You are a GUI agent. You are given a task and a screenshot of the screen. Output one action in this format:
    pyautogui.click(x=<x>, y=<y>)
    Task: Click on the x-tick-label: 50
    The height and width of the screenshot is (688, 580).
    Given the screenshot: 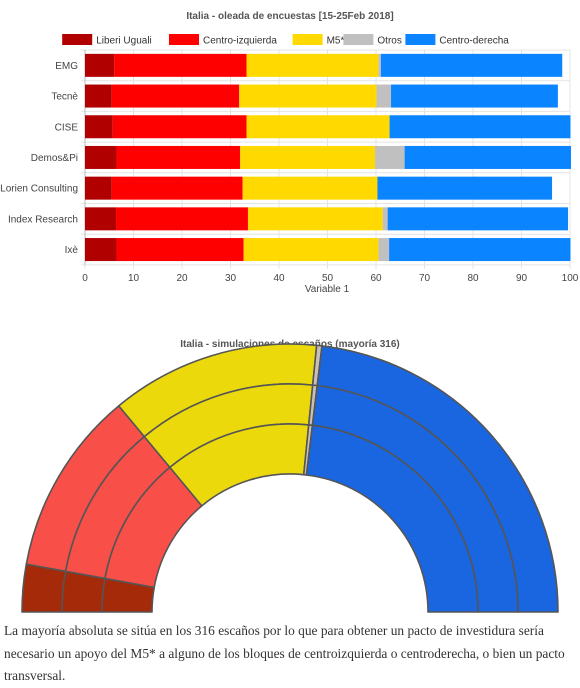 What is the action you would take?
    pyautogui.click(x=328, y=278)
    